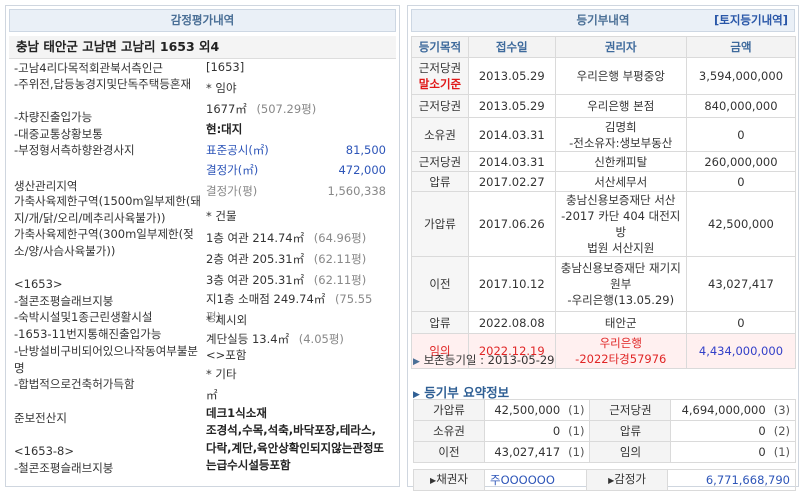 The width and height of the screenshot is (800, 491). I want to click on preservation-text: 보존등기일 : 2013-05-29, so click(489, 360).